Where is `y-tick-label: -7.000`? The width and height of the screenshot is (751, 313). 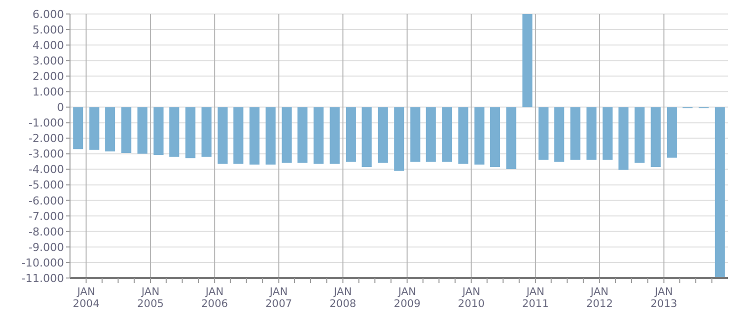 y-tick-label: -7.000 is located at coordinates (46, 216).